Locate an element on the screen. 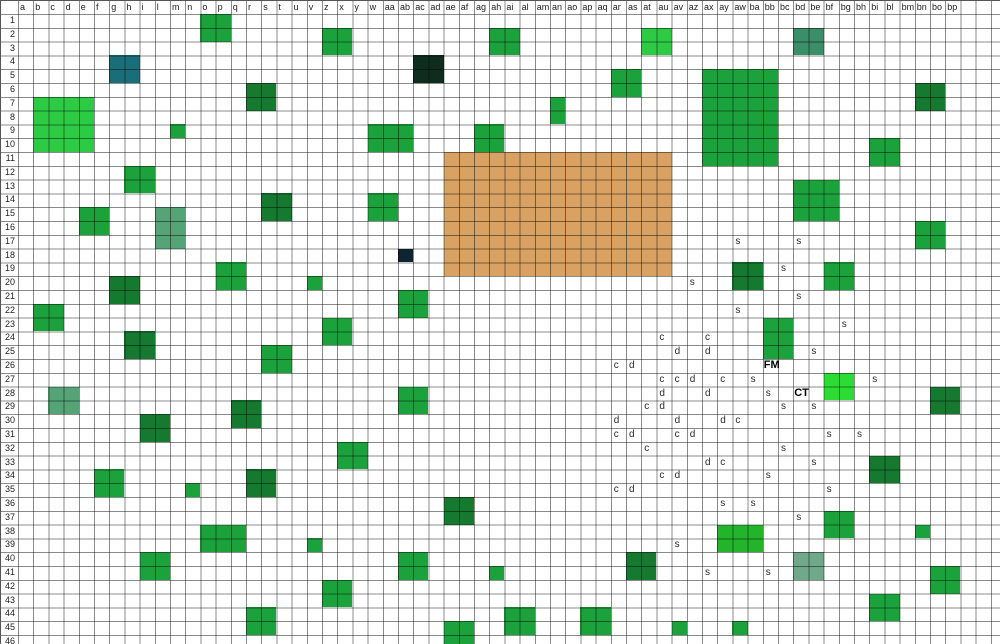  column-header-b: b is located at coordinates (38, 7).